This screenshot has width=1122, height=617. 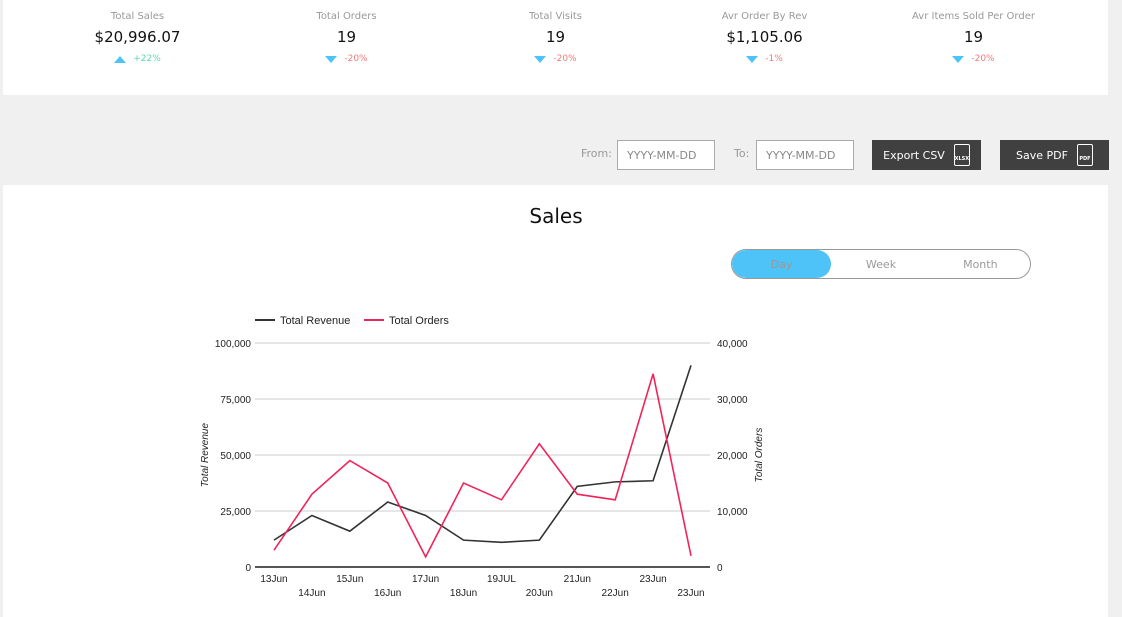 I want to click on y2-axis-title: Total Orders, so click(x=759, y=455).